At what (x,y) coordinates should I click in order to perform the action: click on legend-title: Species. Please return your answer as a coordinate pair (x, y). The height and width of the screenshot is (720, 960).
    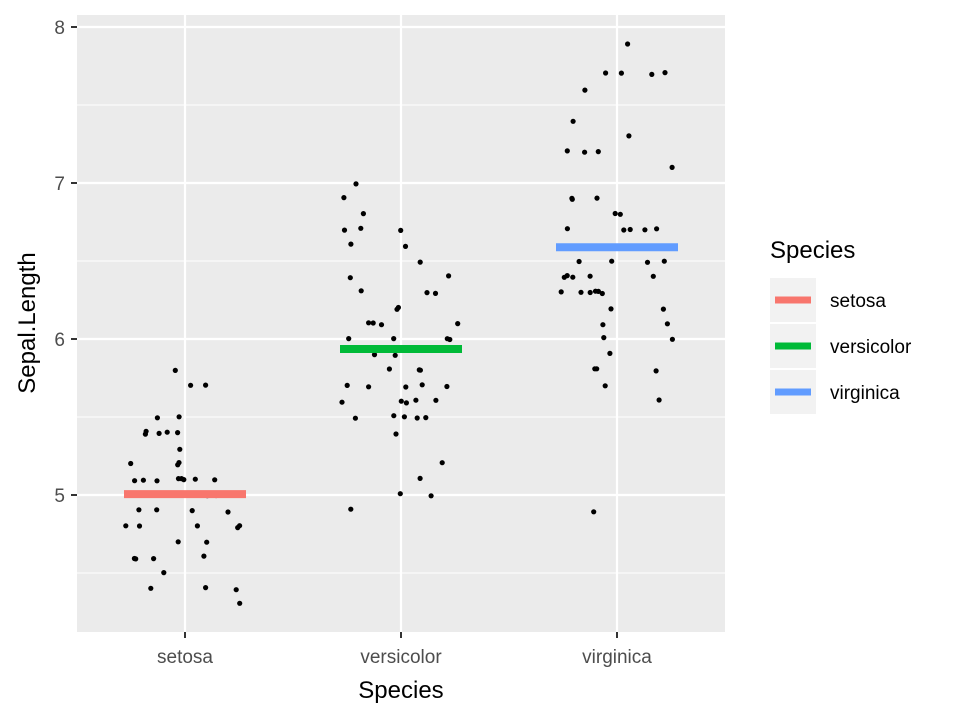
    Looking at the image, I should click on (812, 250).